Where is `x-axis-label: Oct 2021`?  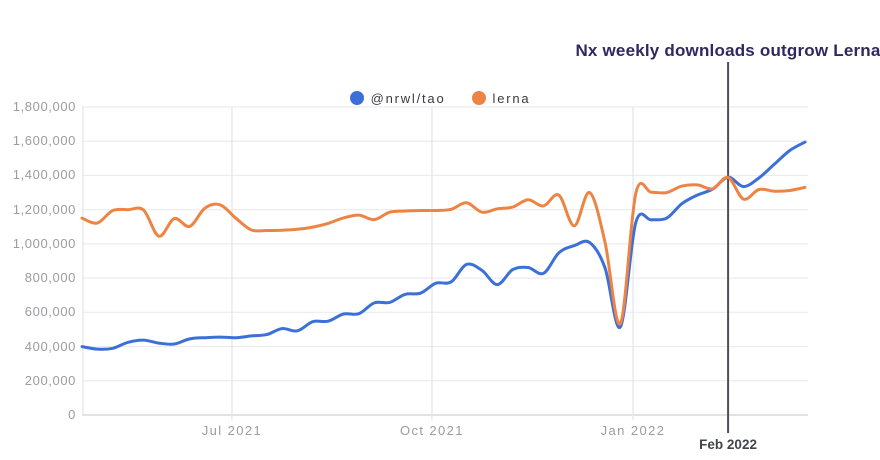 x-axis-label: Oct 2021 is located at coordinates (431, 430).